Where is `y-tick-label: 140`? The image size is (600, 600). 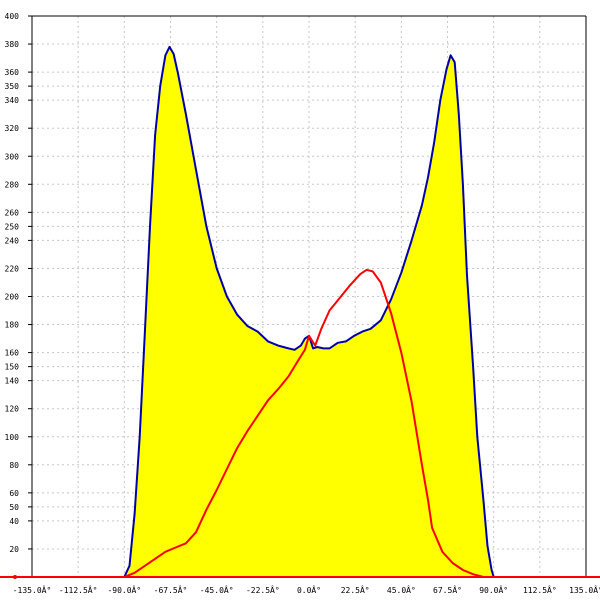 y-tick-label: 140 is located at coordinates (12, 381).